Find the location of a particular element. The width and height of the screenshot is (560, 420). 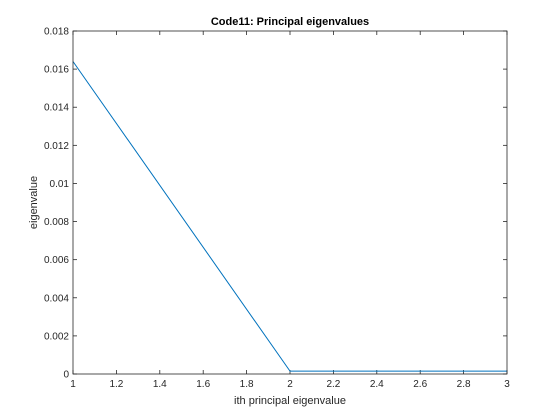

y-tick-label: 0 is located at coordinates (66, 375).